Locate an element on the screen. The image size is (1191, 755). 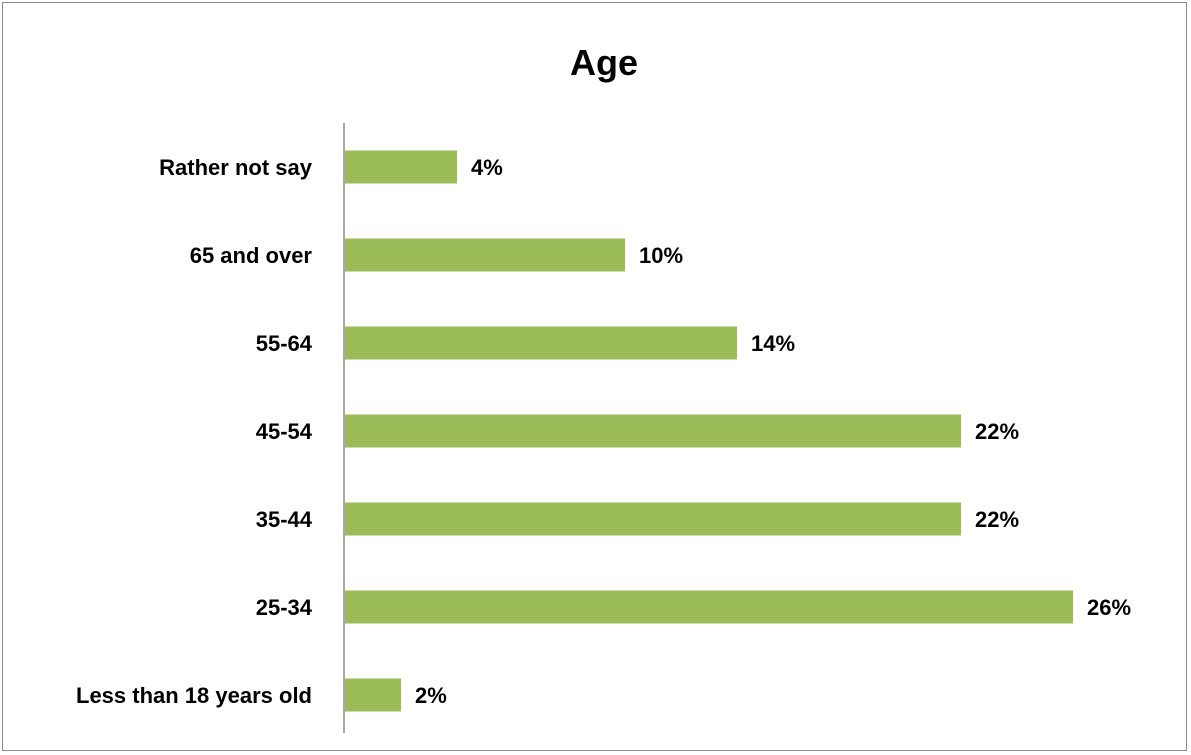
value-label-0: 4% is located at coordinates (487, 167).